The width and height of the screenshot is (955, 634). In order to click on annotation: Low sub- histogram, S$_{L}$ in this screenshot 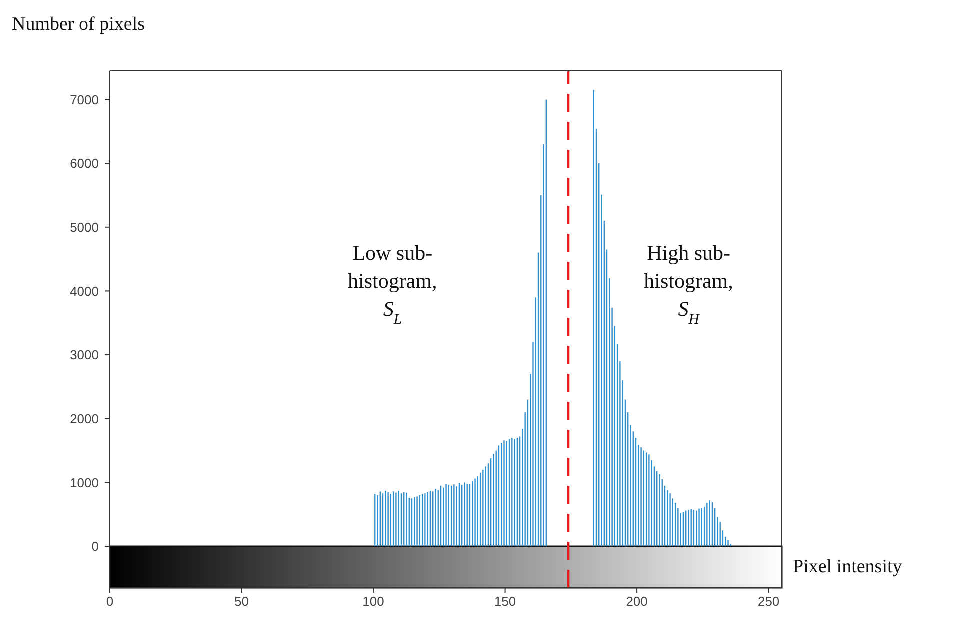, I will do `click(393, 284)`.